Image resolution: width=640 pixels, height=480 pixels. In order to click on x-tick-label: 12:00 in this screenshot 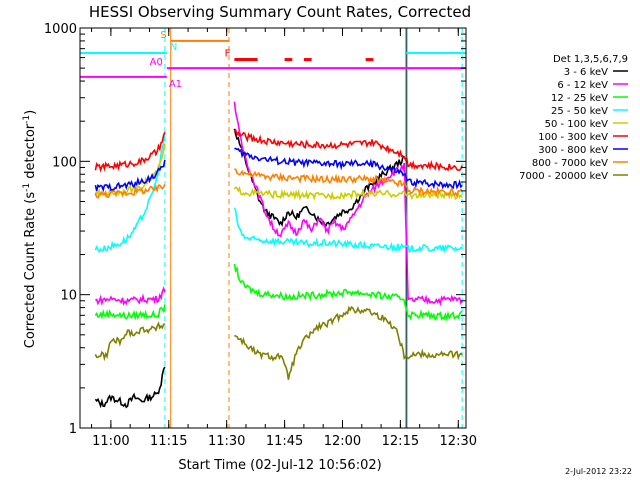, I will do `click(342, 441)`.